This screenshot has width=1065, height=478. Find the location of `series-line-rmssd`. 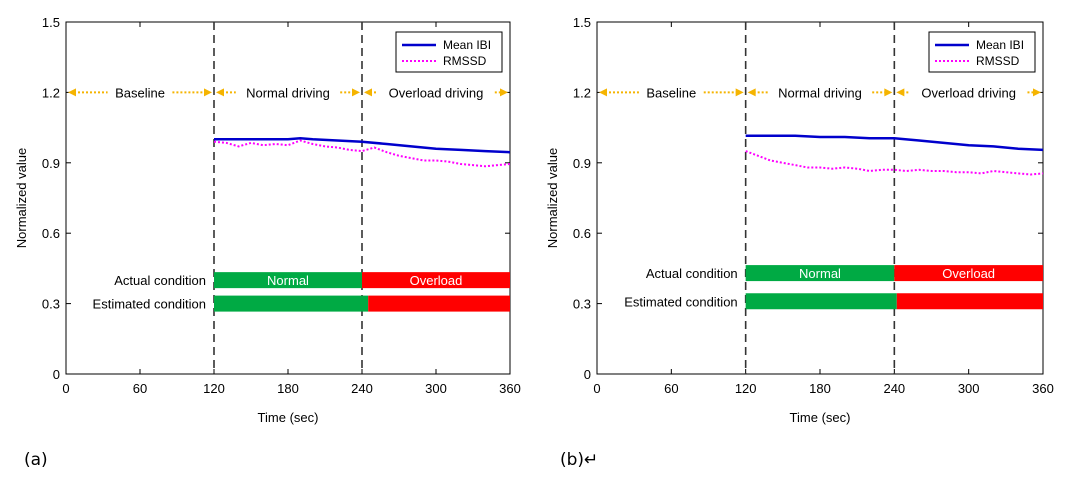

series-line-rmssd is located at coordinates (362, 153).